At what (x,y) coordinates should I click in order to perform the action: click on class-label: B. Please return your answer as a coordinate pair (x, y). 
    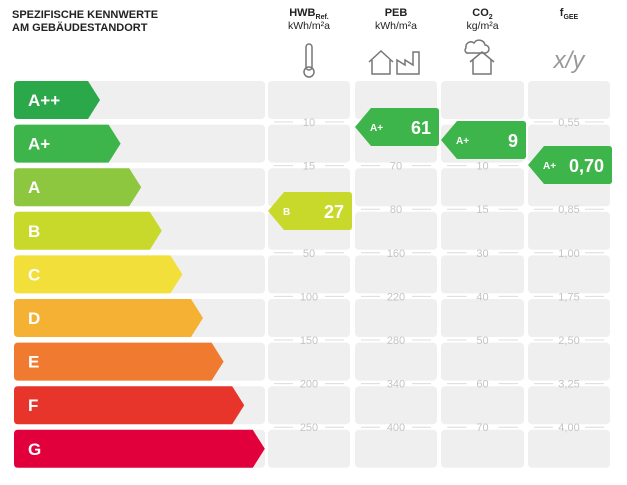
    Looking at the image, I should click on (34, 231).